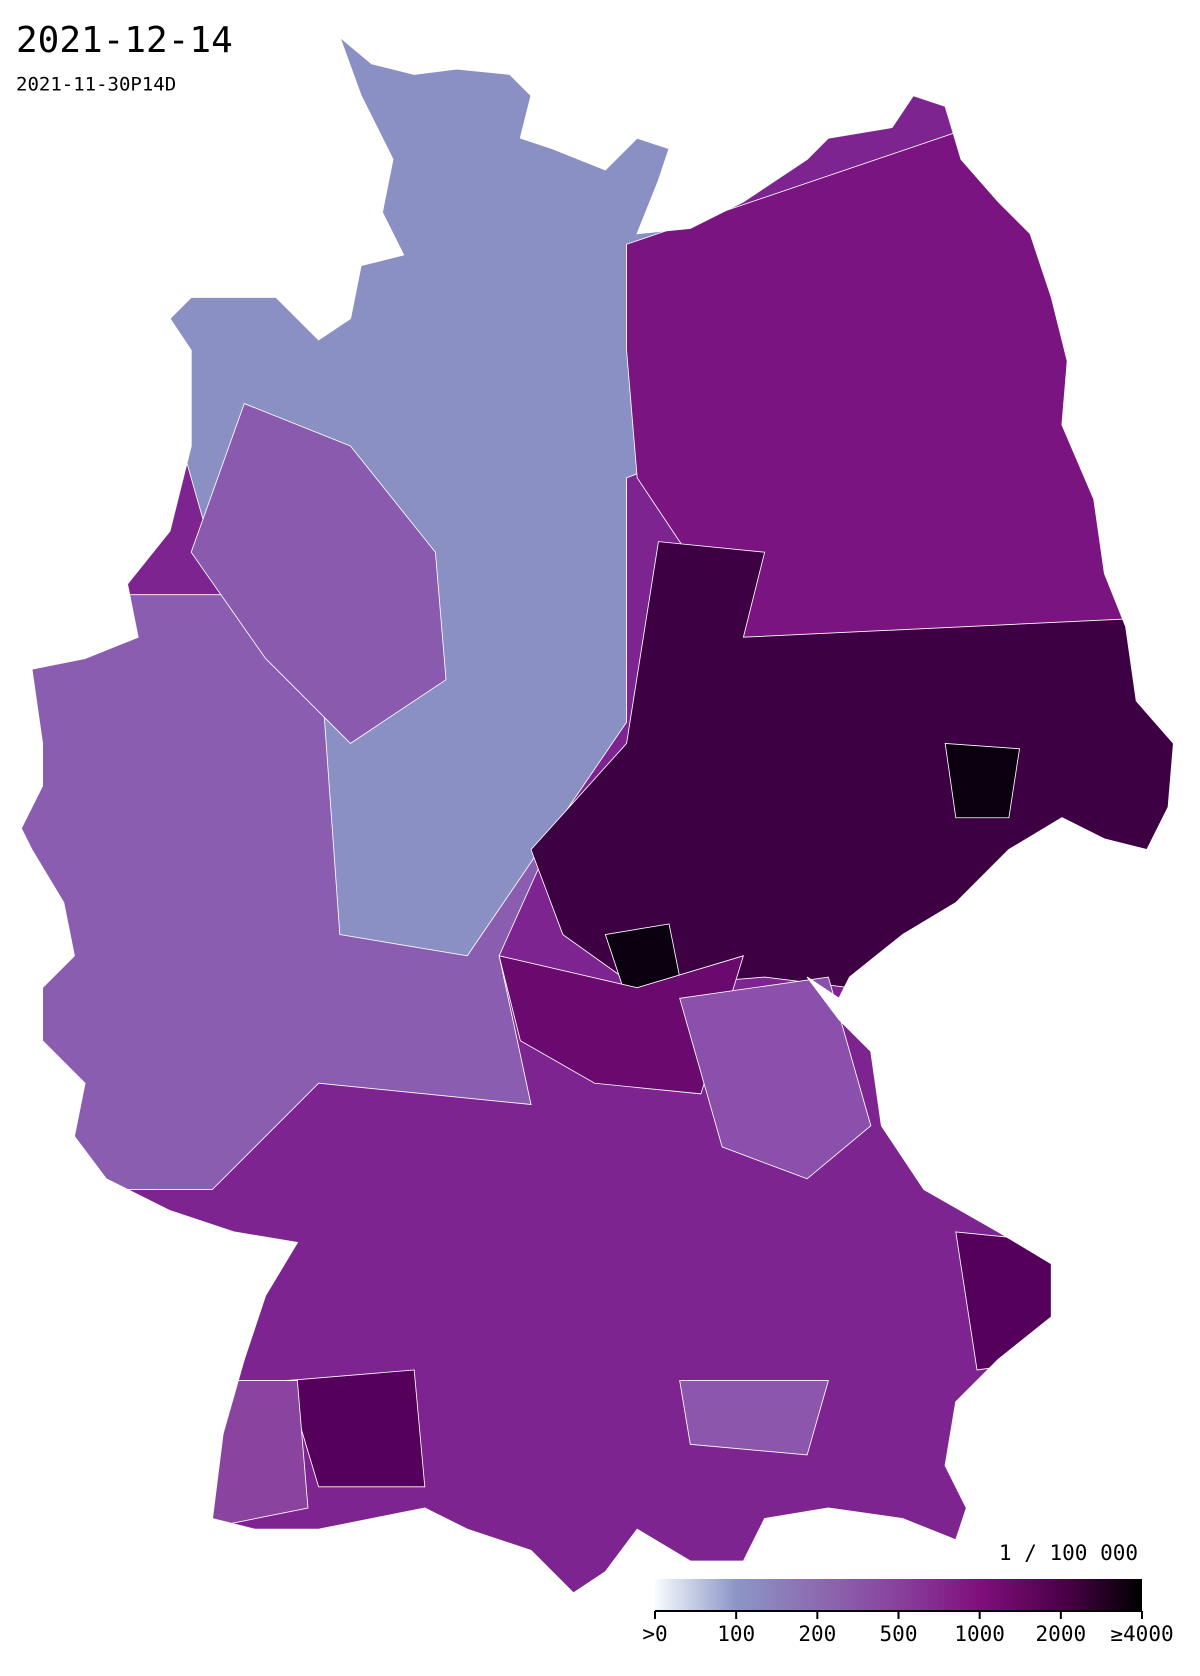 Image resolution: width=1200 pixels, height=1676 pixels. Describe the element at coordinates (899, 1634) in the screenshot. I see `colorbar-tick-label: 500` at that location.